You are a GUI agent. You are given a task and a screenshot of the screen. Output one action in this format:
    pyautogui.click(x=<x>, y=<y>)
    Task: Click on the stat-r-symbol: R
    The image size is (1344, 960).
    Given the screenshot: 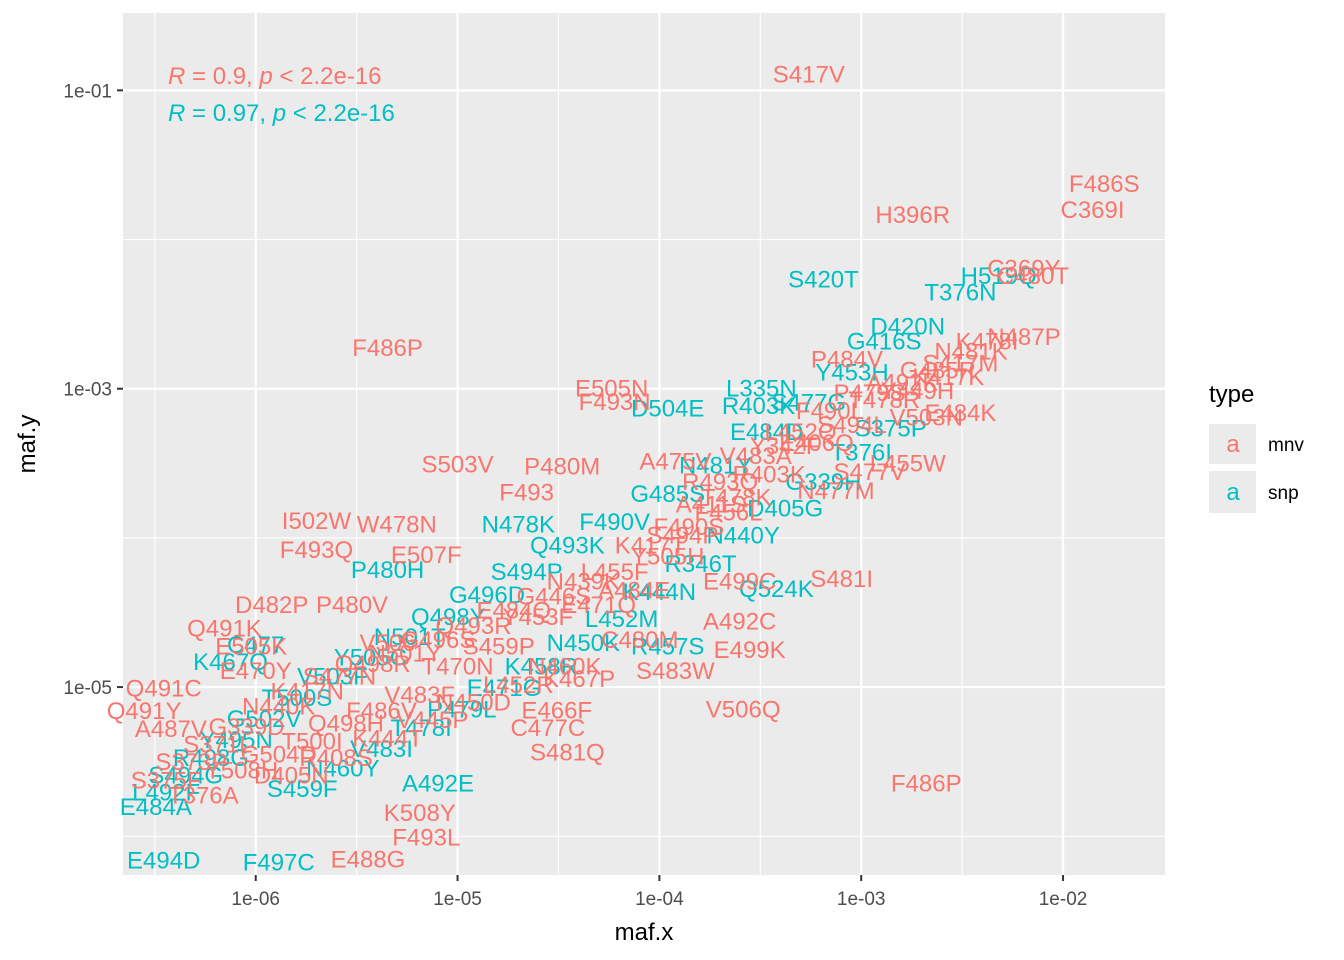 What is the action you would take?
    pyautogui.click(x=176, y=76)
    